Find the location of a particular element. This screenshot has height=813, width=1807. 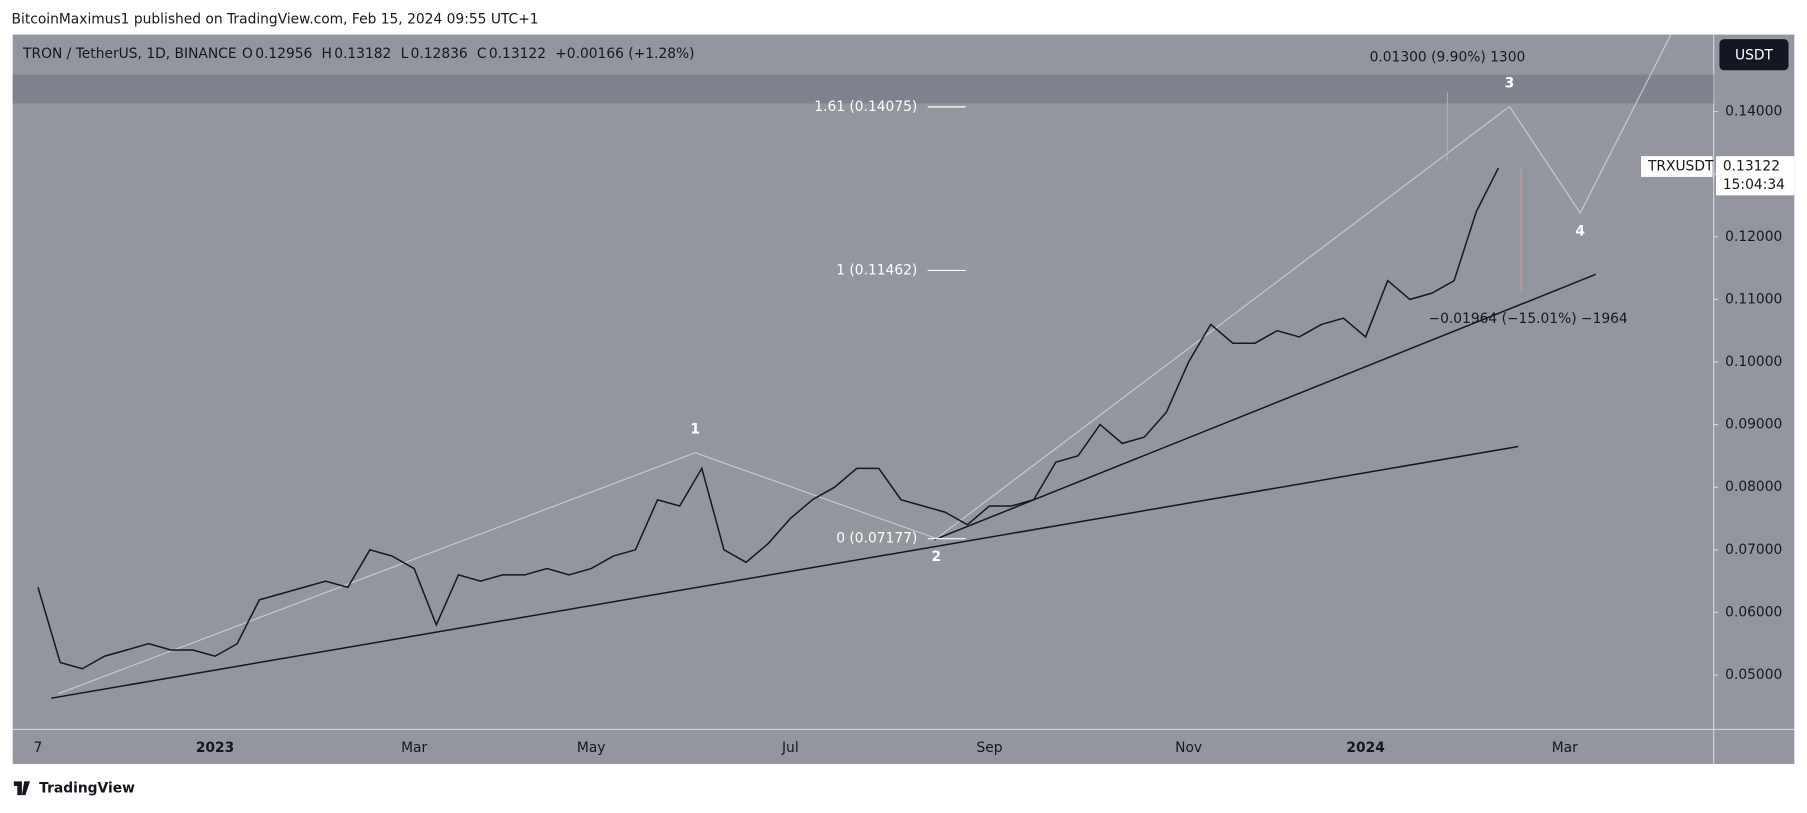

ohlc-value: 0.12836 is located at coordinates (439, 54).